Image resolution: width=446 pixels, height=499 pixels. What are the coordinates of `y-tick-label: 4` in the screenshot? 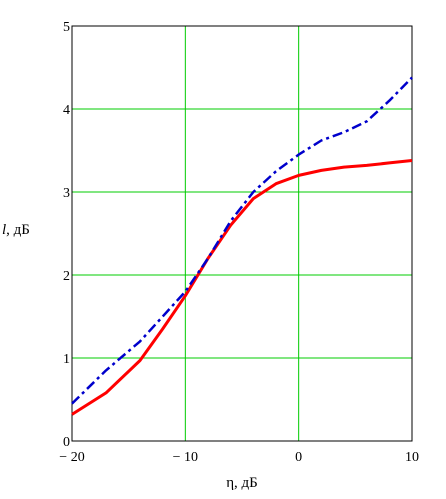 It's located at (66, 110).